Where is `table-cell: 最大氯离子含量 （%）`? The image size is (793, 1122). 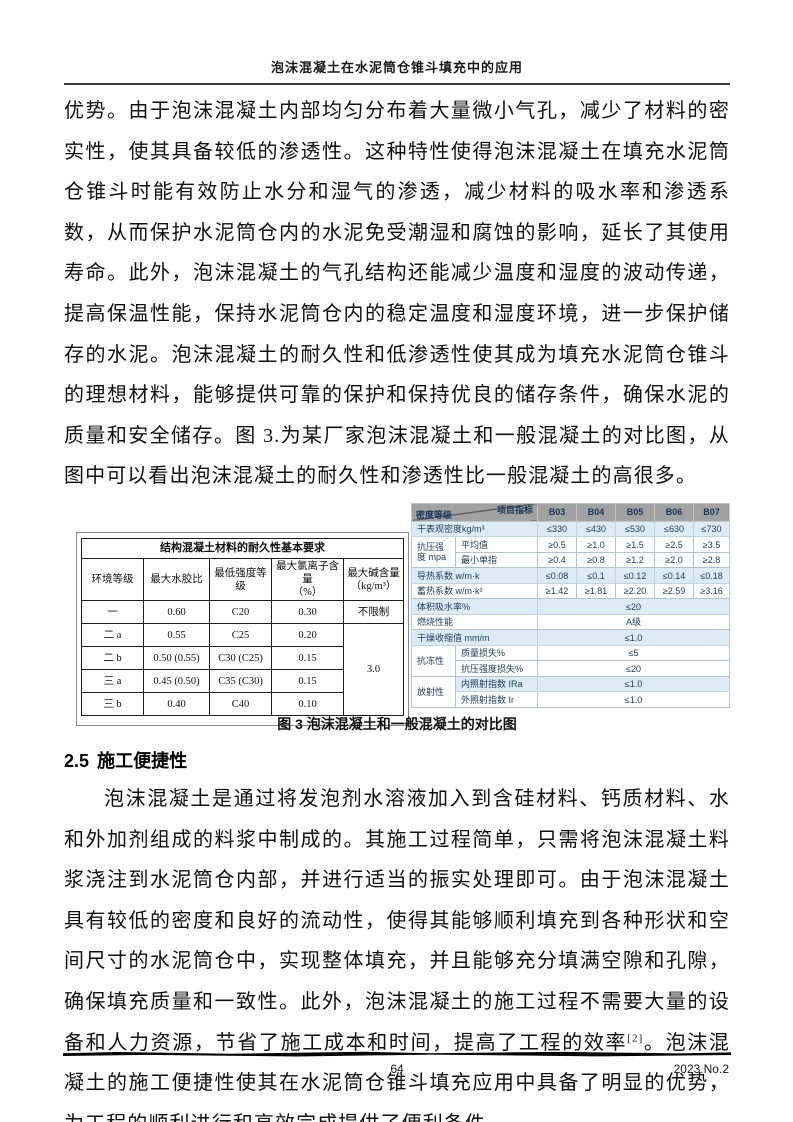 table-cell: 最大氯离子含量 （%） is located at coordinates (307, 579).